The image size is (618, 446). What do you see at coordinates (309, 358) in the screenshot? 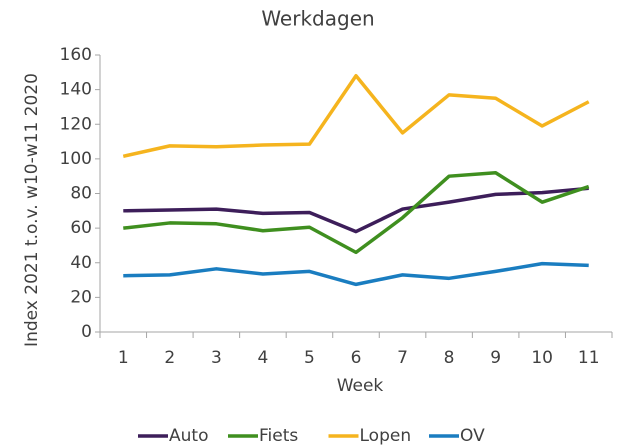
I see `x-tick-label: 5` at bounding box center [309, 358].